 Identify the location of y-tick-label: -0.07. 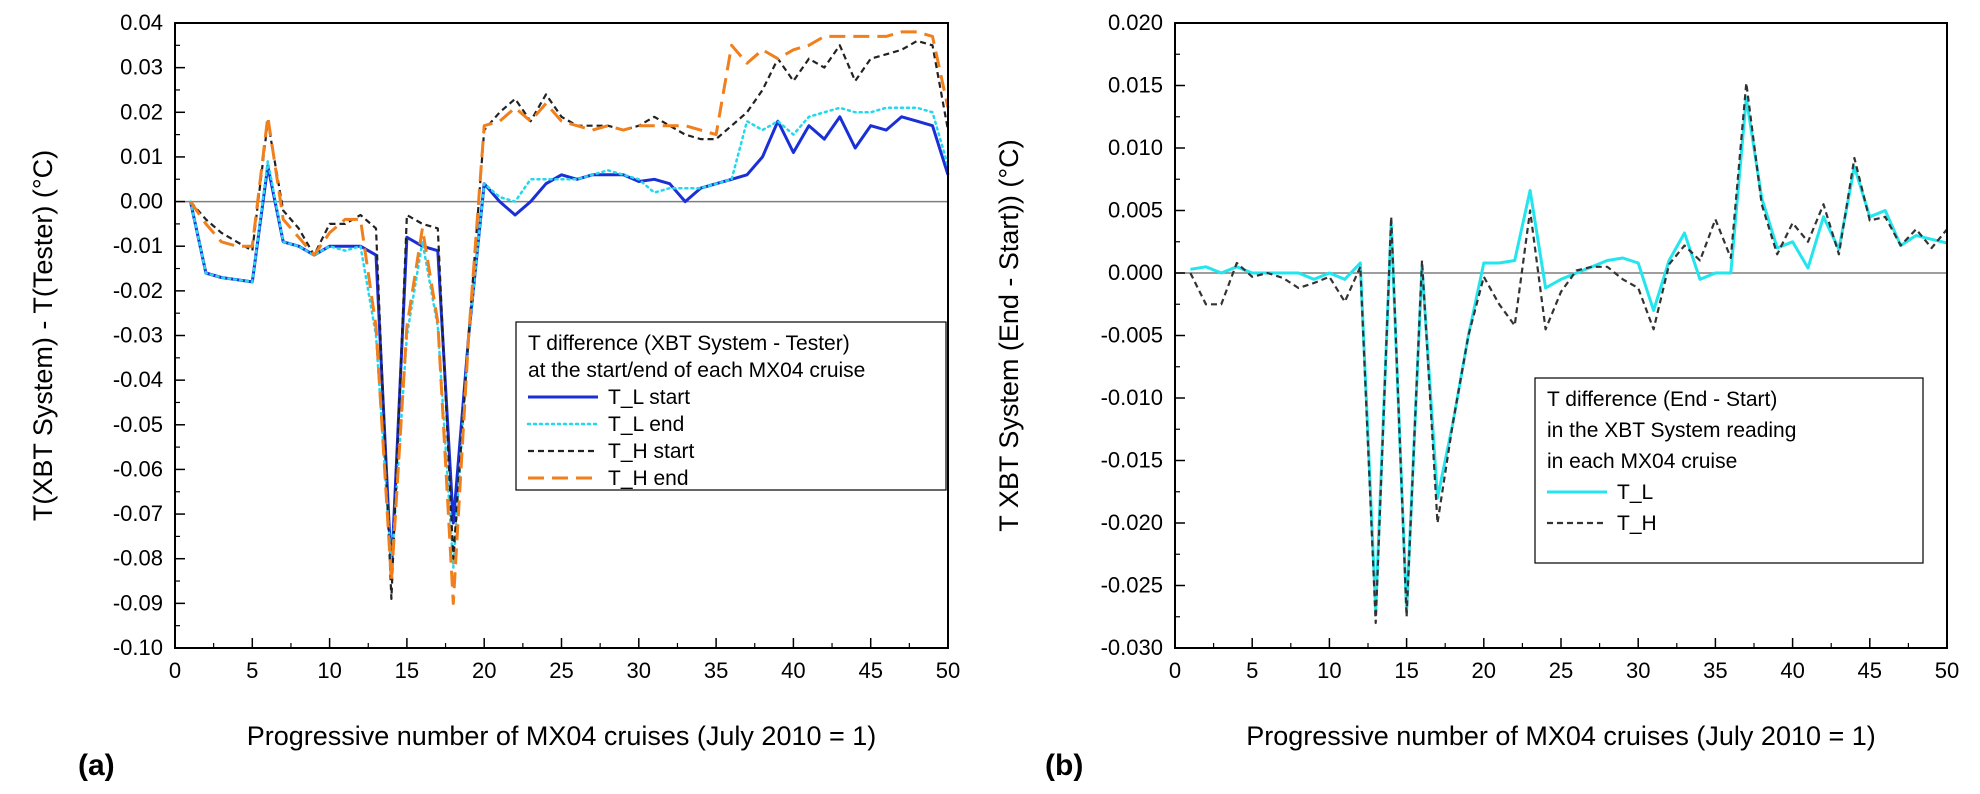
(138, 513).